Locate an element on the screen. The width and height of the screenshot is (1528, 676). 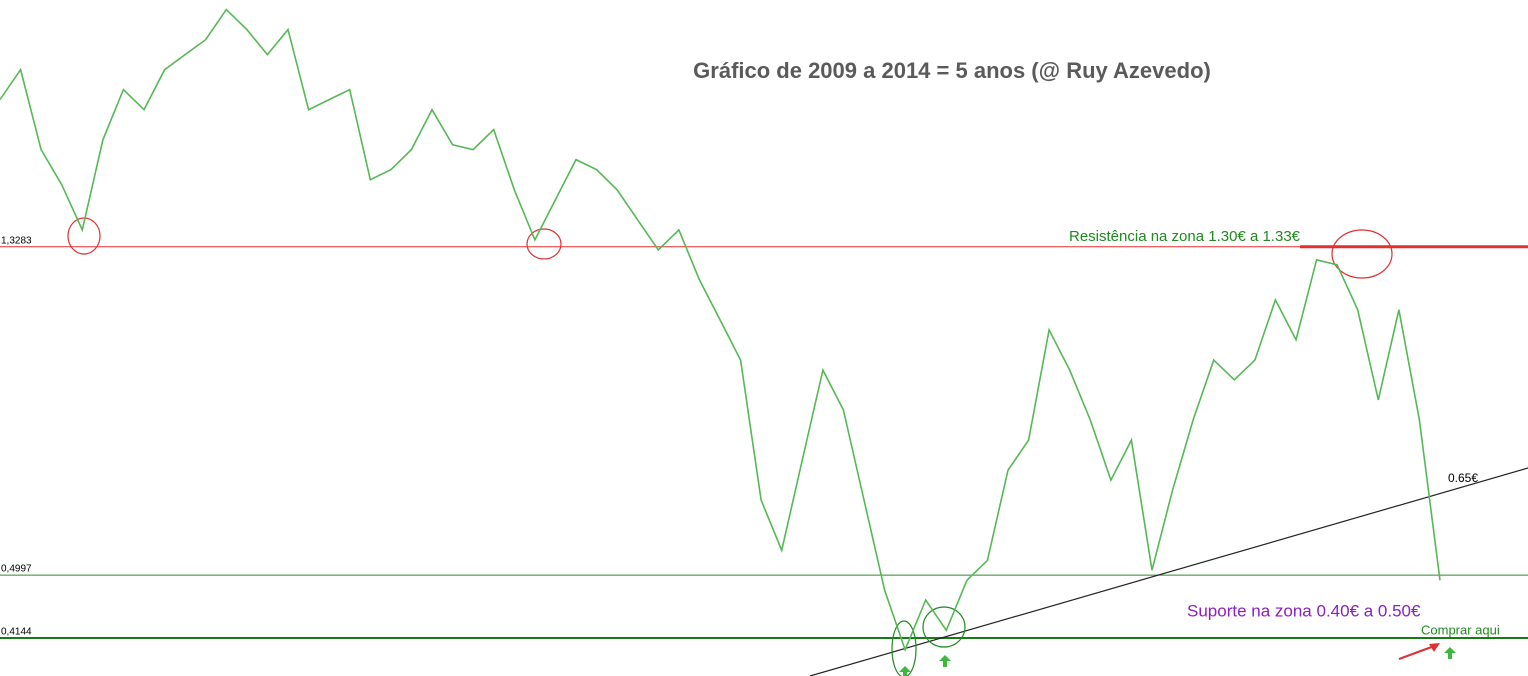
resistance-label: Resistência na zona 1.30€ a 1.33€ is located at coordinates (1185, 236).